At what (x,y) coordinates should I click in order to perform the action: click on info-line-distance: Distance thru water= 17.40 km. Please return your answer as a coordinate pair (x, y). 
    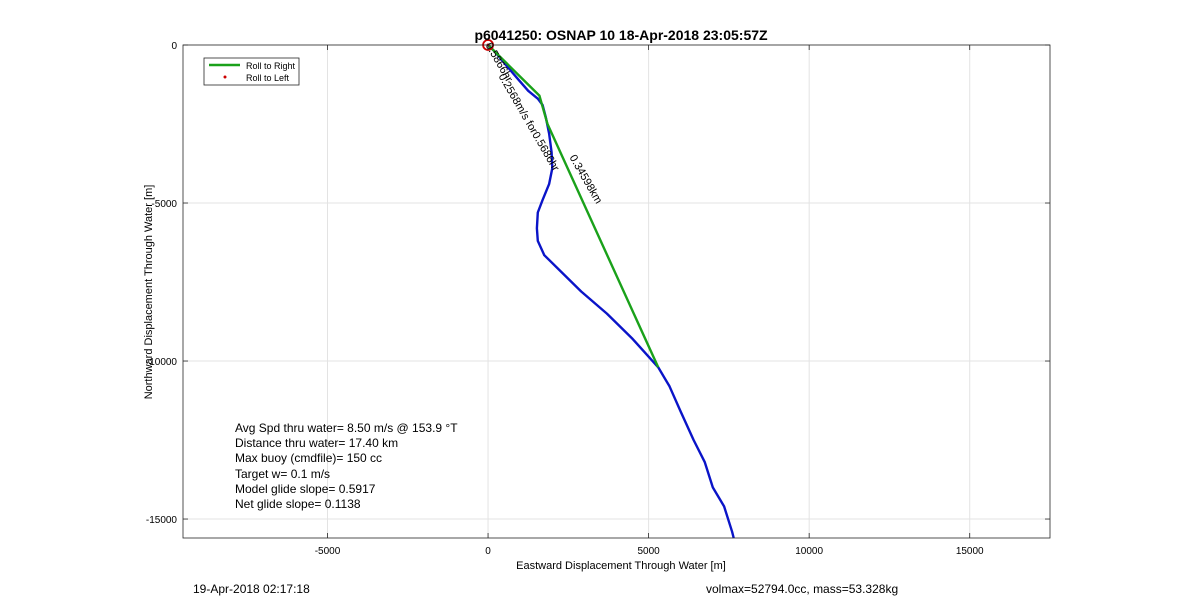
    Looking at the image, I should click on (316, 443).